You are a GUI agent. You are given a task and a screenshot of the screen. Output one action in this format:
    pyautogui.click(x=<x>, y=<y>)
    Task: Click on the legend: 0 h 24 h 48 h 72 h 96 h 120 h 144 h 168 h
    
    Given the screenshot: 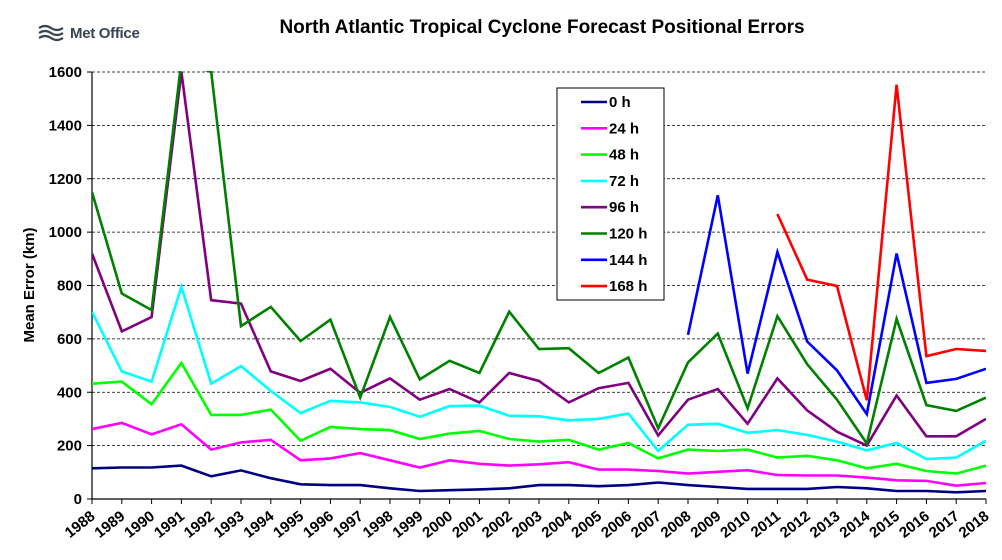 What is the action you would take?
    pyautogui.click(x=610, y=194)
    